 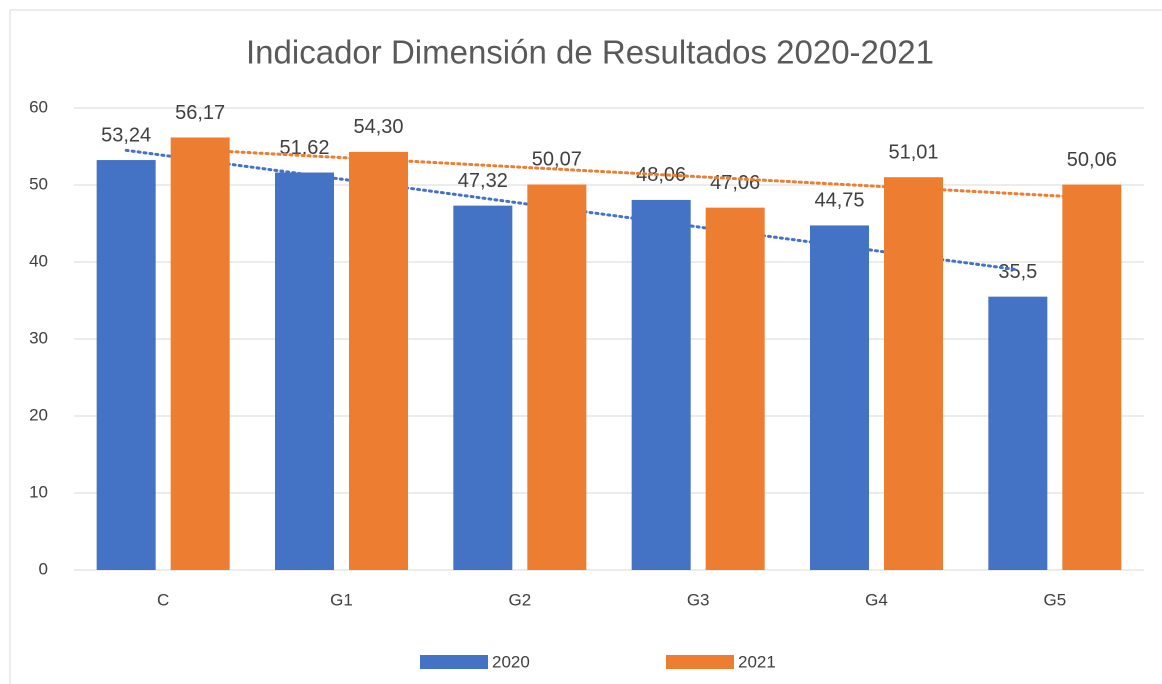 What do you see at coordinates (646, 174) in the screenshot?
I see `trendline` at bounding box center [646, 174].